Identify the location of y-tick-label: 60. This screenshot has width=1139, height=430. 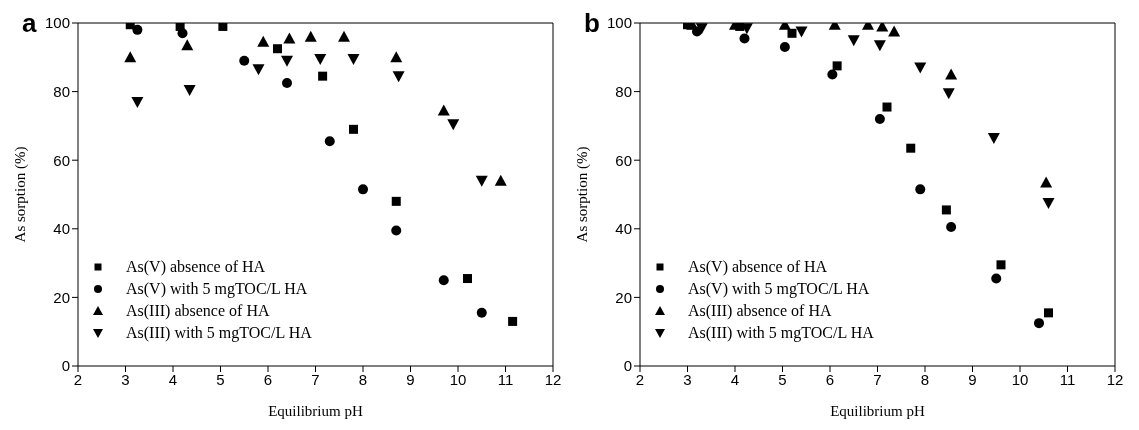
(623, 160).